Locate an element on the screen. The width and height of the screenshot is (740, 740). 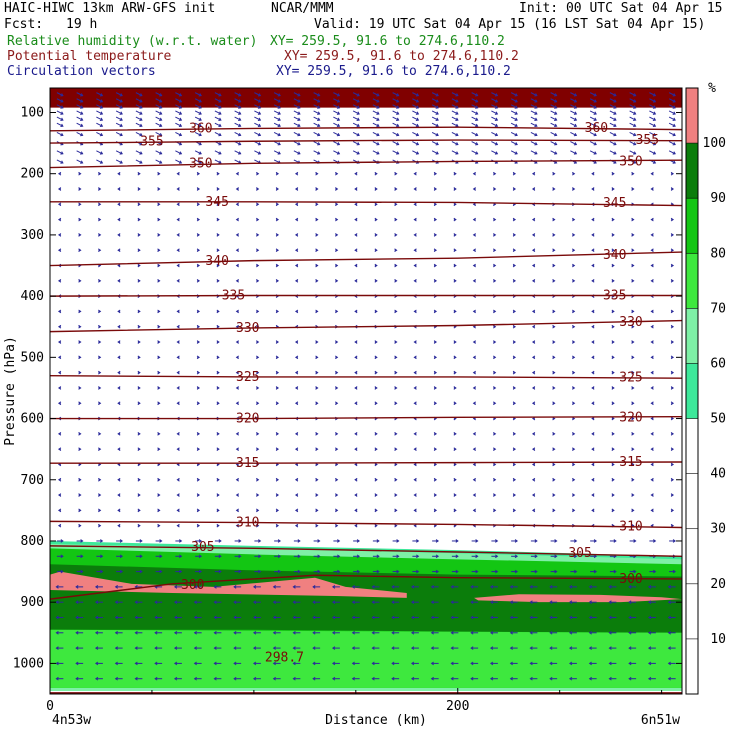
y-tick-label: 700 is located at coordinates (32, 480).